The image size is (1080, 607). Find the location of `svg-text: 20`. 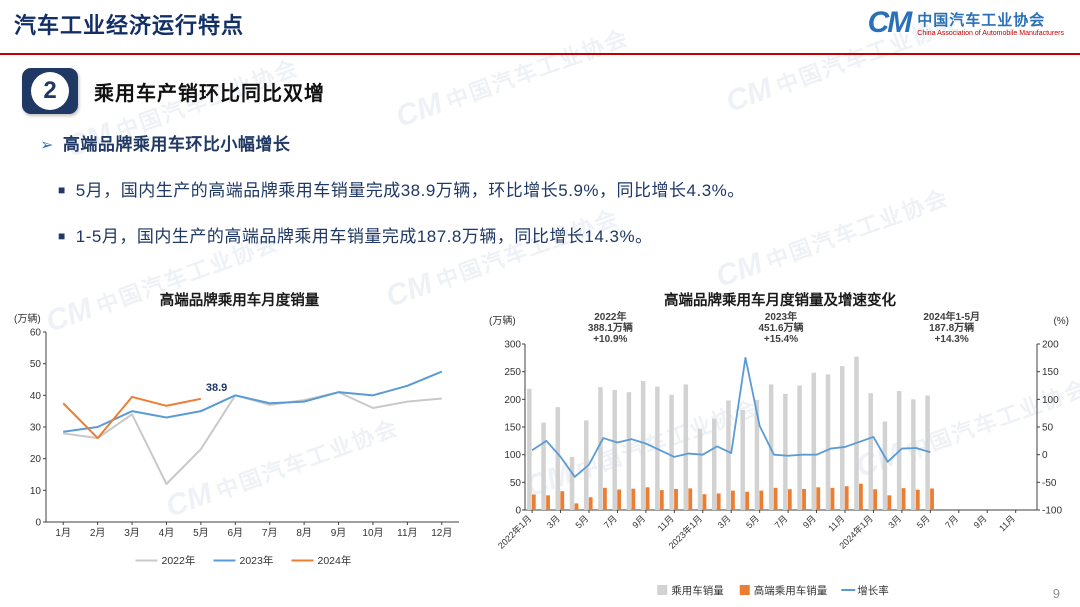

svg-text: 20 is located at coordinates (36, 459).